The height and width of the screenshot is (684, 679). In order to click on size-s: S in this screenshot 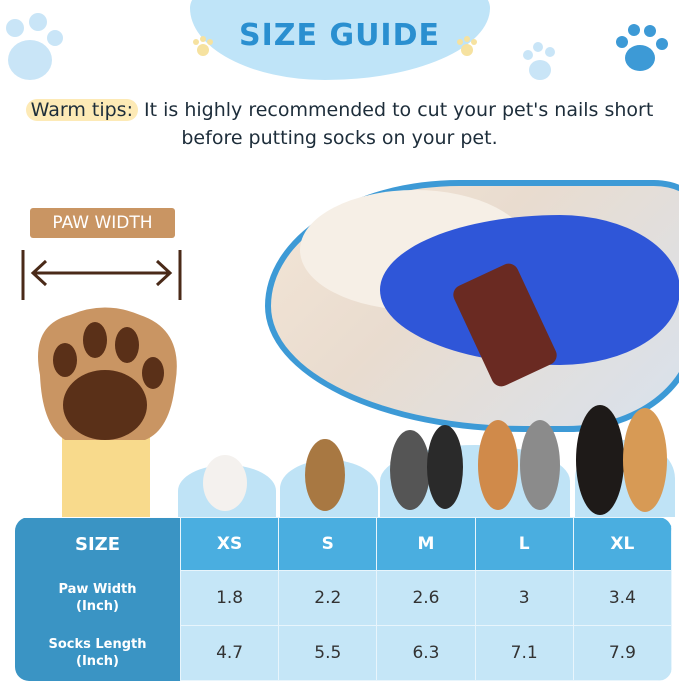, I will do `click(328, 544)`.